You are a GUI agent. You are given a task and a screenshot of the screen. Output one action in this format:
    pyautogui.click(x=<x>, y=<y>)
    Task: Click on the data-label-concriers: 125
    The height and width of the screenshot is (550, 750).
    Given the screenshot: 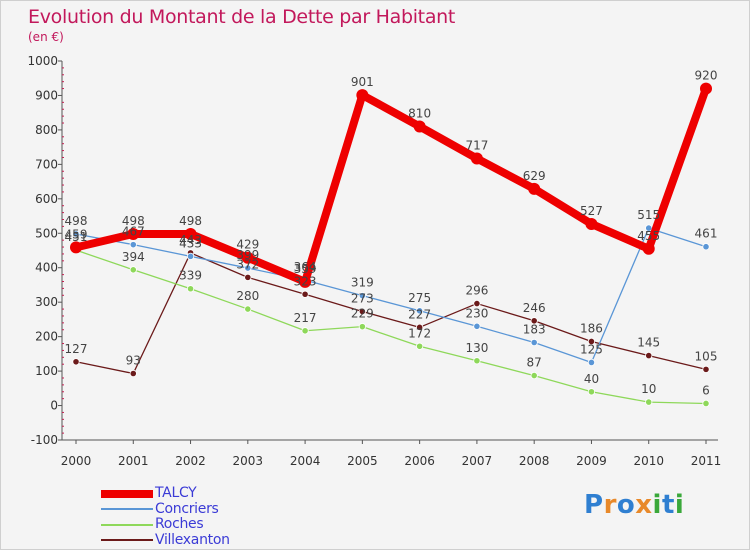 What is the action you would take?
    pyautogui.click(x=591, y=349)
    